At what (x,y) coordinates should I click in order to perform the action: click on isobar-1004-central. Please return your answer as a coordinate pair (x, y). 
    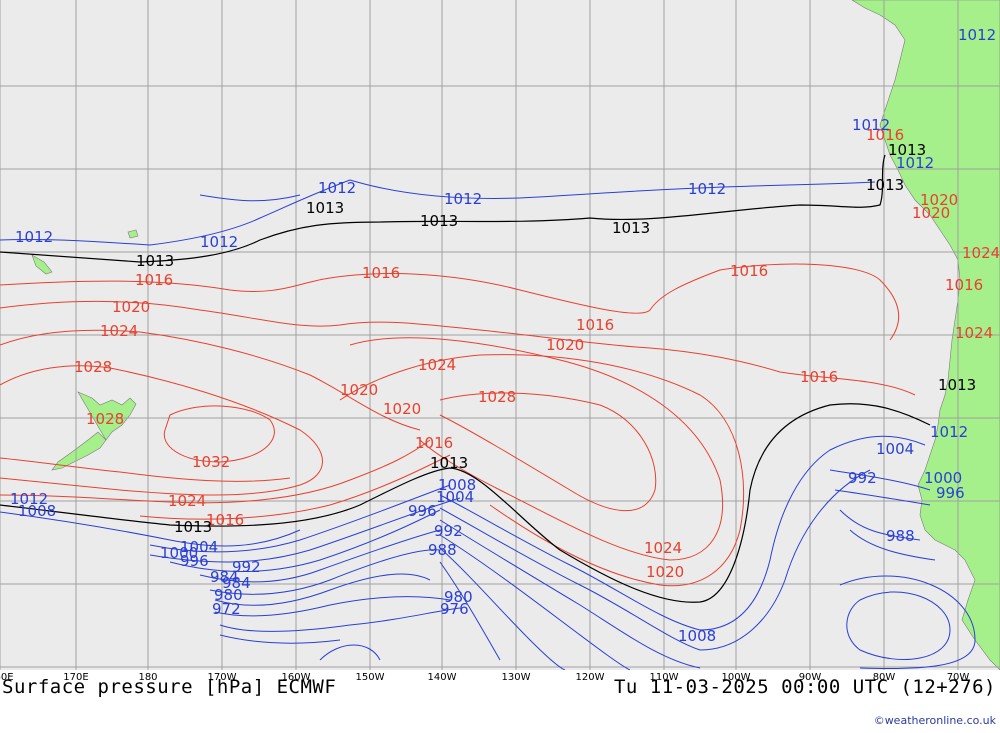
    Looking at the image, I should click on (655, 560).